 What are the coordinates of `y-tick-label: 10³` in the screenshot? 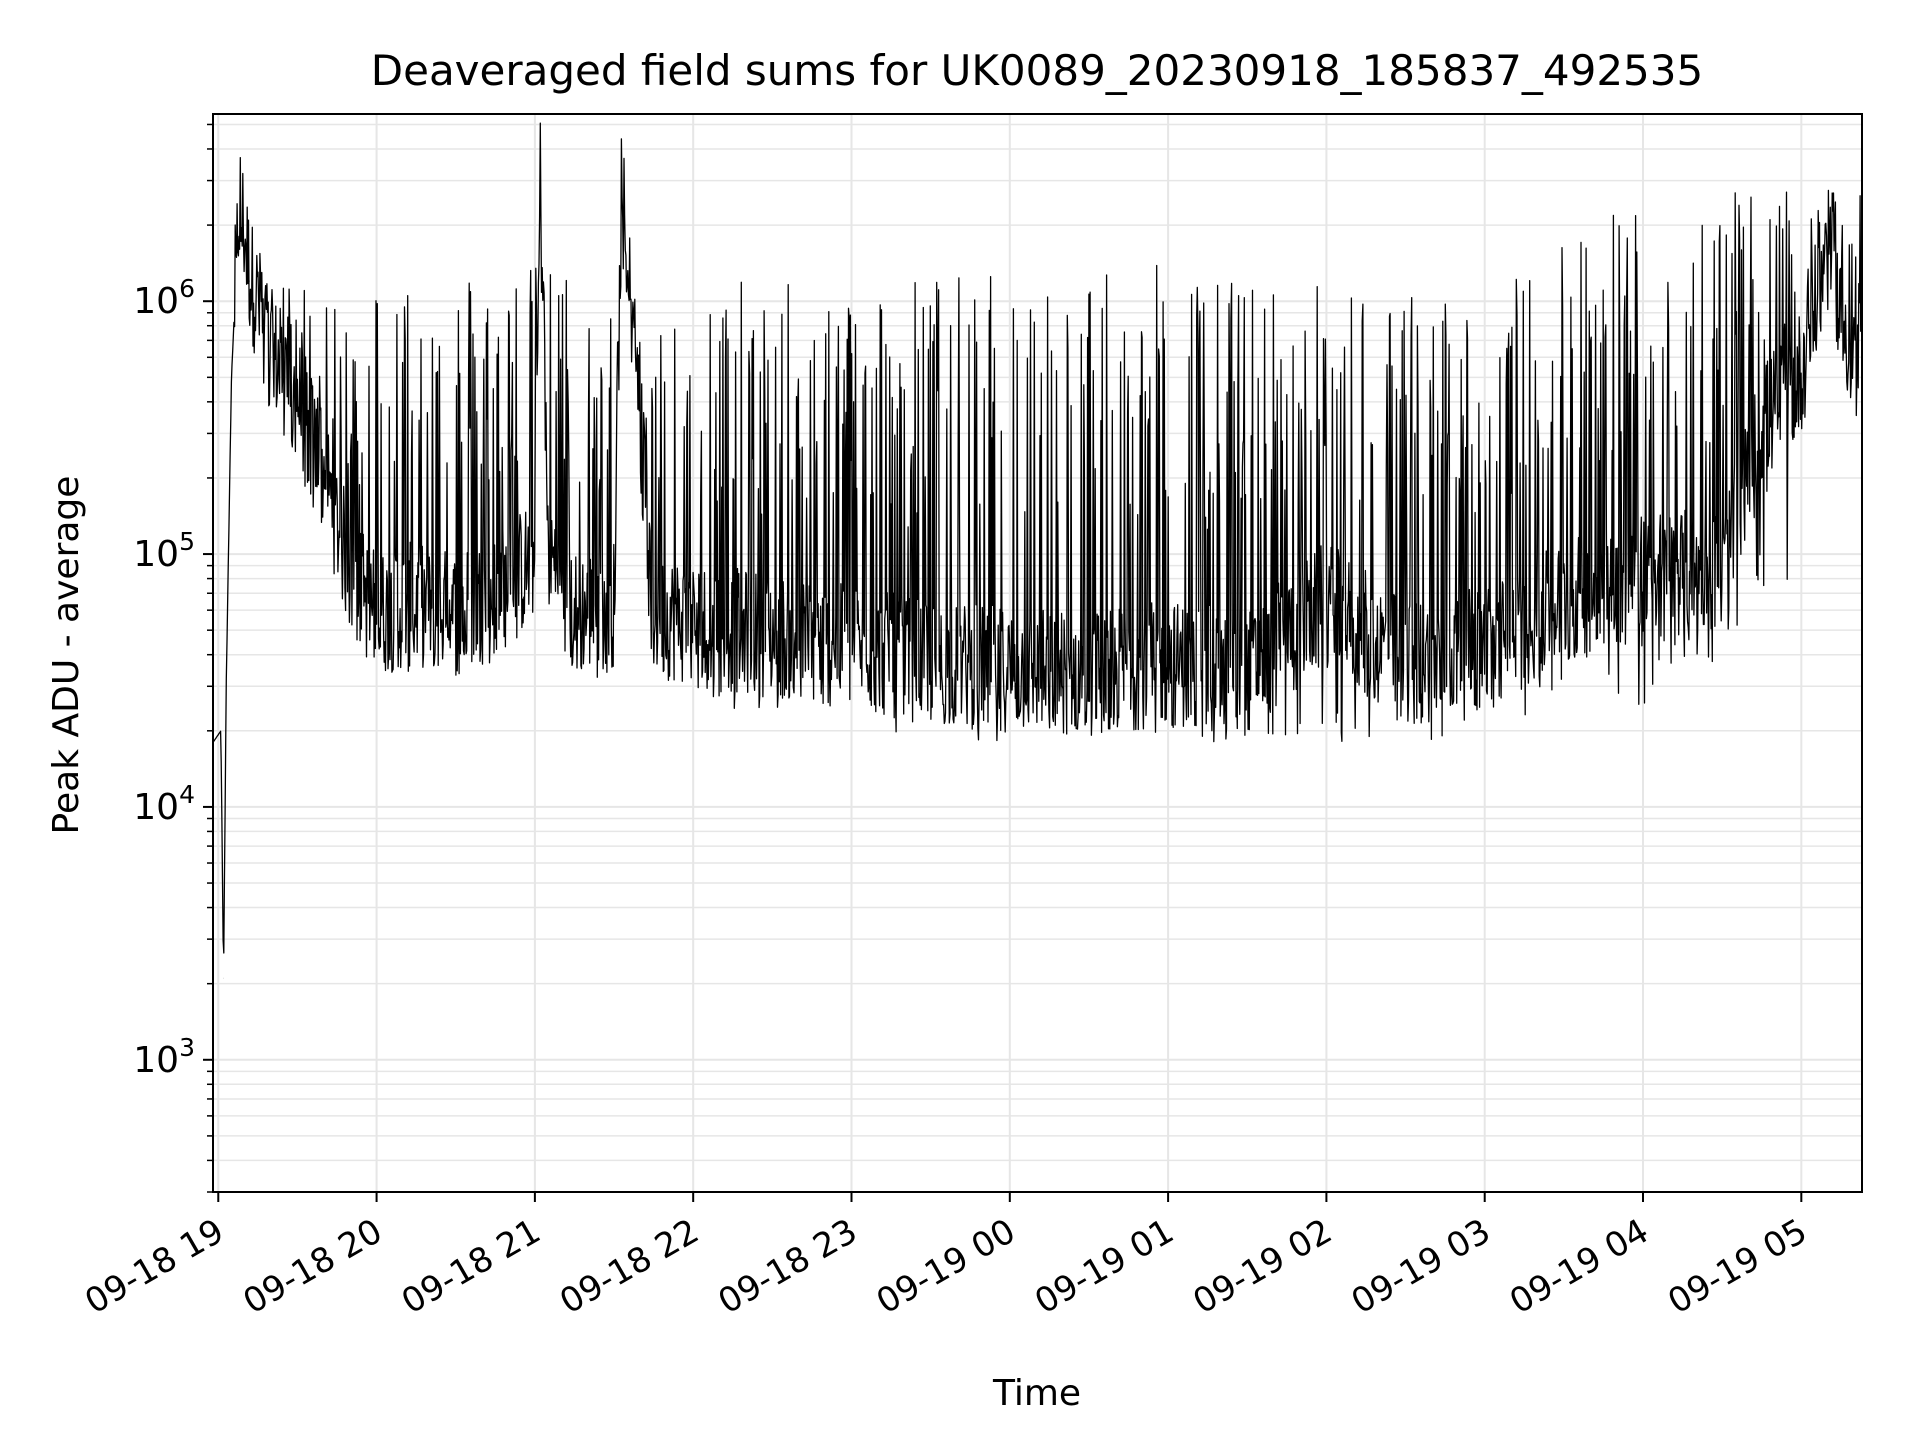 It's located at (164, 1057).